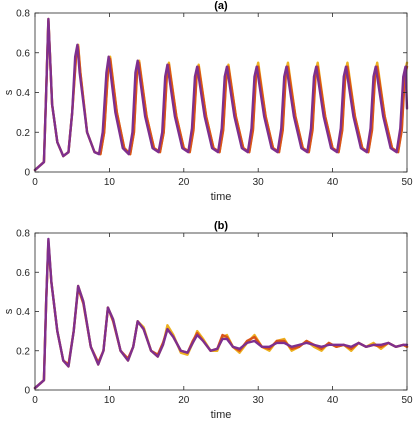 The width and height of the screenshot is (415, 424). Describe the element at coordinates (221, 6) in the screenshot. I see `chart-title: (a)` at that location.